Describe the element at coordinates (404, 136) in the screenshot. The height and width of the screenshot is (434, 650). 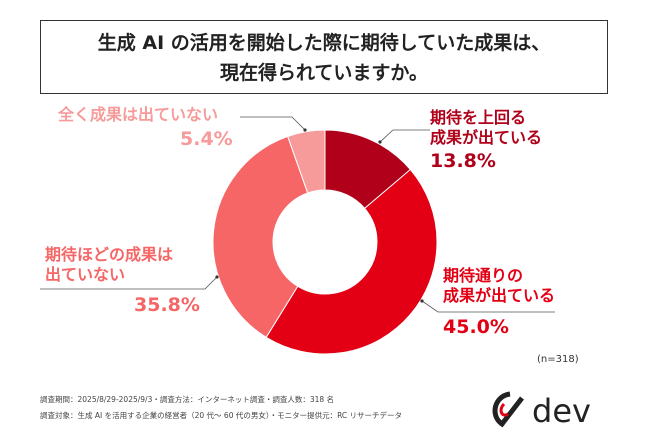
I see `leader-line-s0` at that location.